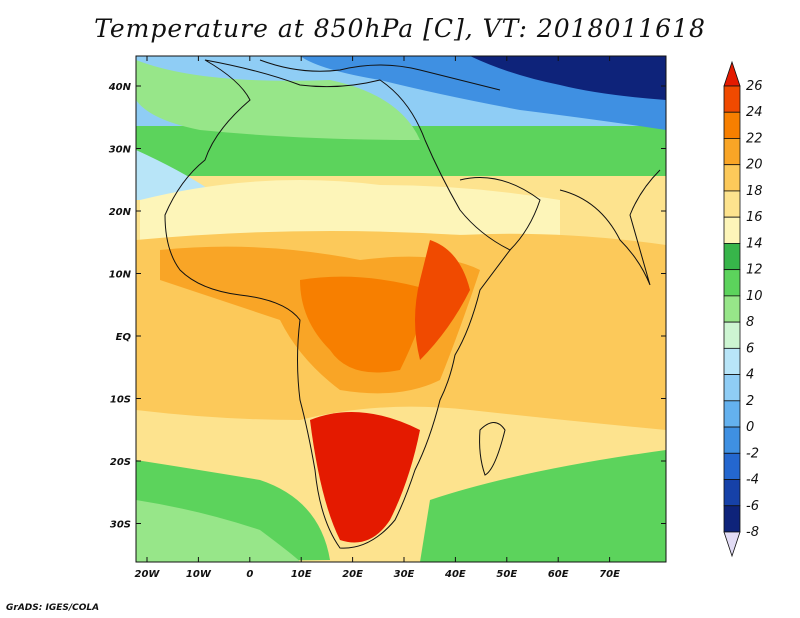 This screenshot has height=618, width=800. Describe the element at coordinates (455, 574) in the screenshot. I see `lon-tick-label: 40E` at that location.